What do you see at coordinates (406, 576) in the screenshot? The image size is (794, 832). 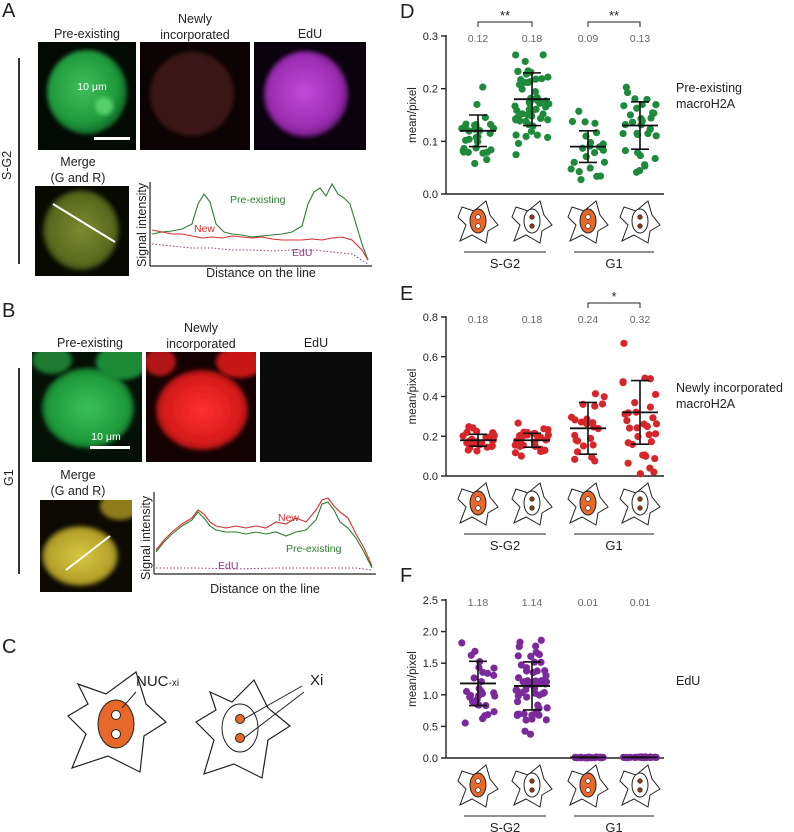 I see `panel-label-f: F` at bounding box center [406, 576].